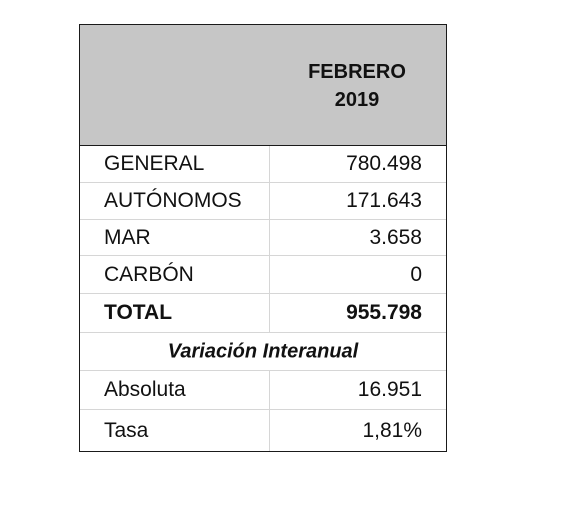  What do you see at coordinates (384, 200) in the screenshot?
I see `row-value: 171.643` at bounding box center [384, 200].